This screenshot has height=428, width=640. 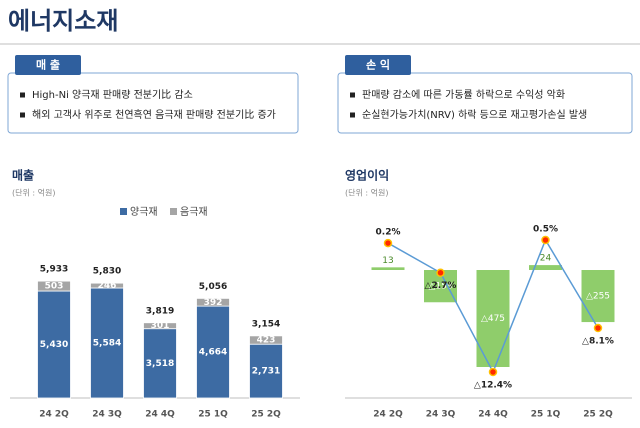 I want to click on segment-label: 423, so click(x=266, y=341).